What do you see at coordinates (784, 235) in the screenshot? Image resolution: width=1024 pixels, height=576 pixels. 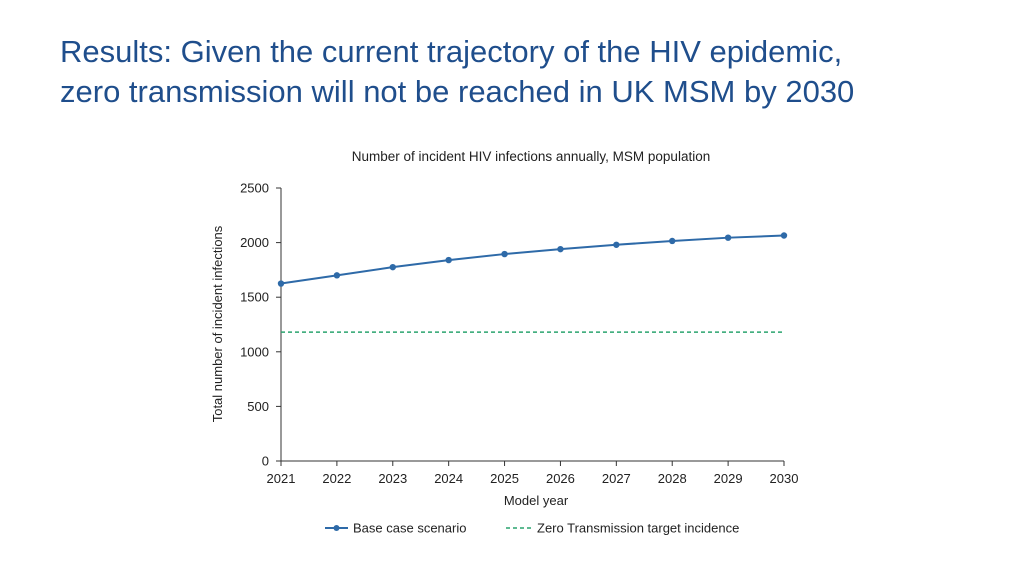 I see `point-base-case-2030` at bounding box center [784, 235].